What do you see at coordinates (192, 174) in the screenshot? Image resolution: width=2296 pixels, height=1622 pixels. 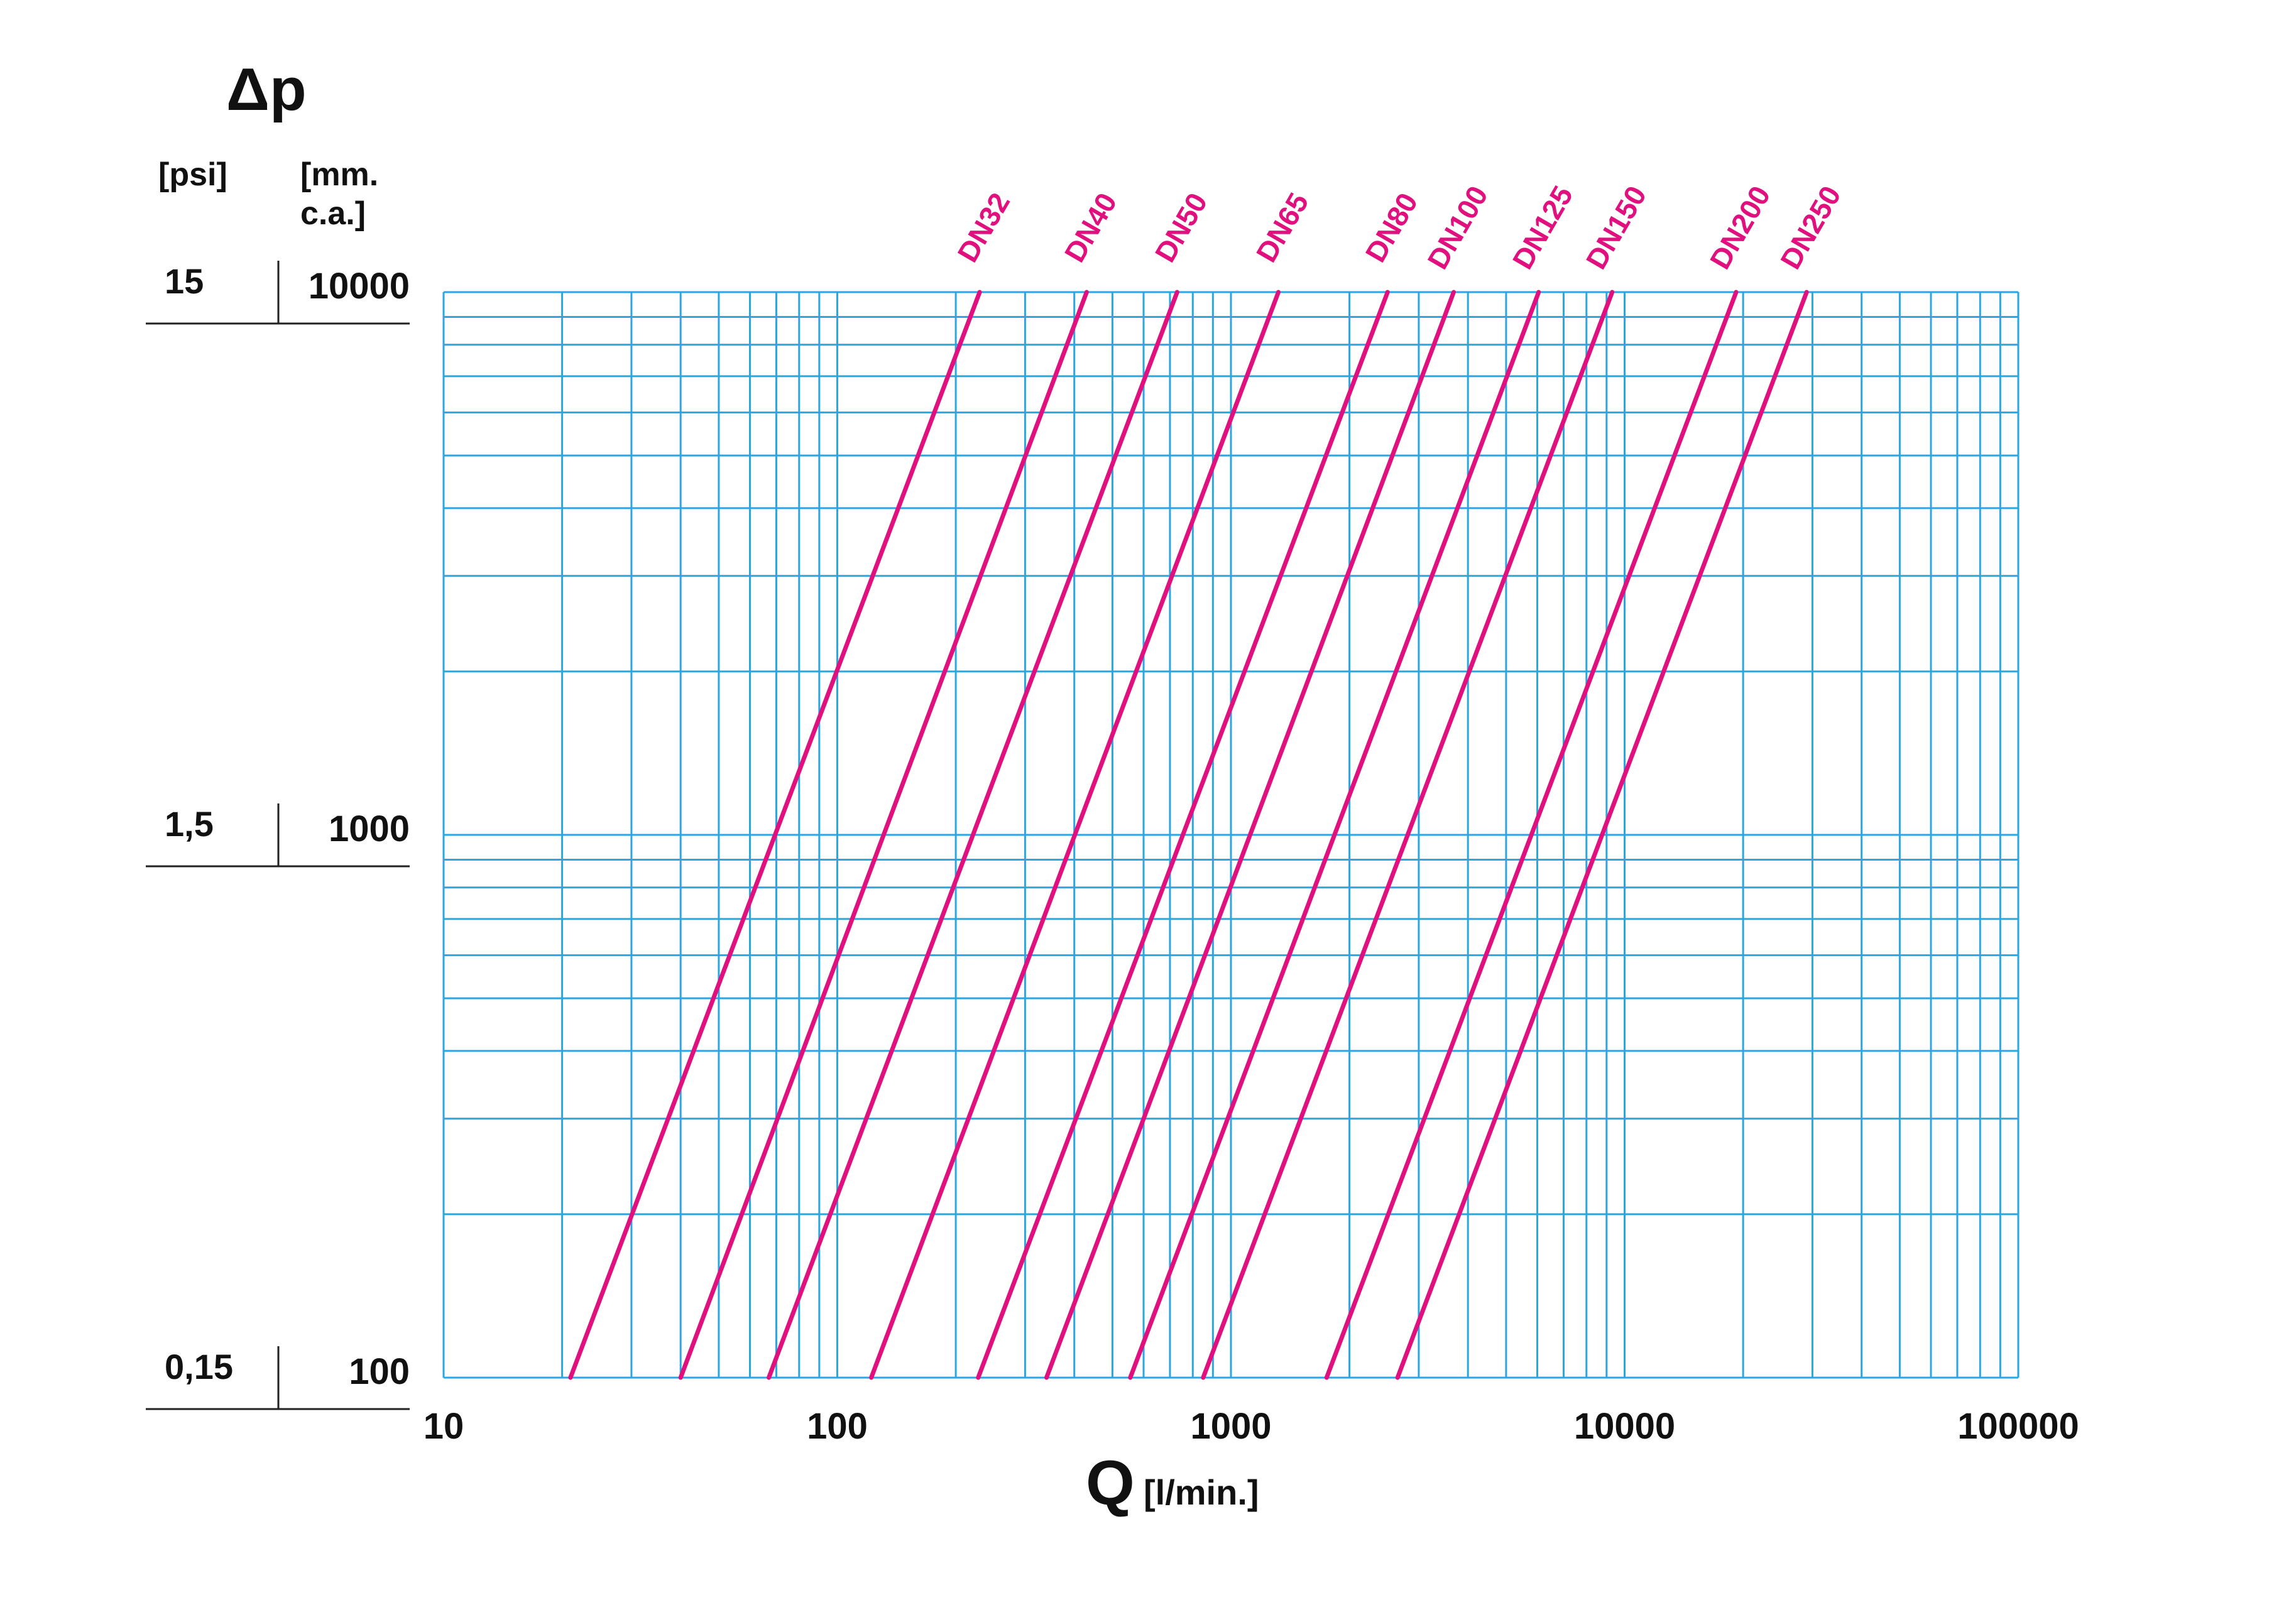 I see `y-unit-psi: [psi]` at bounding box center [192, 174].